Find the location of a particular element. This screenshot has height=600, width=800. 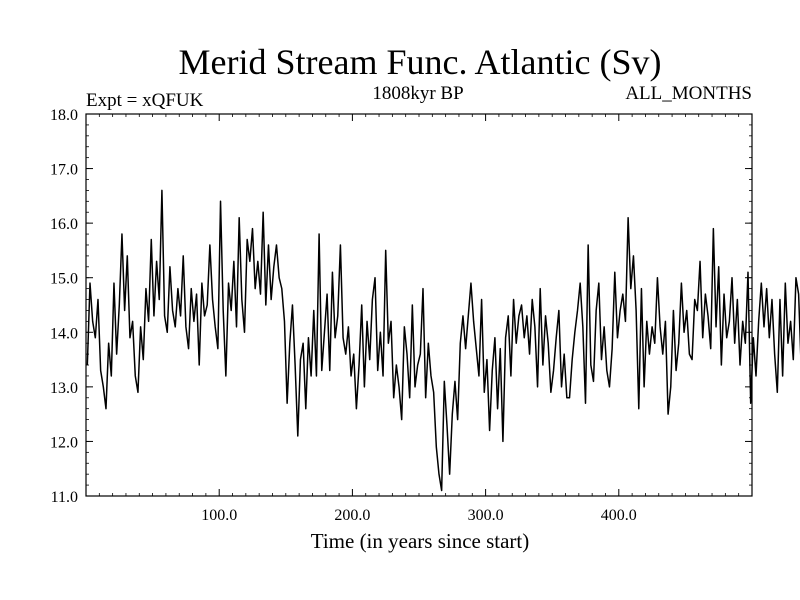

subtitle-right: ALL_MONTHS is located at coordinates (688, 93).